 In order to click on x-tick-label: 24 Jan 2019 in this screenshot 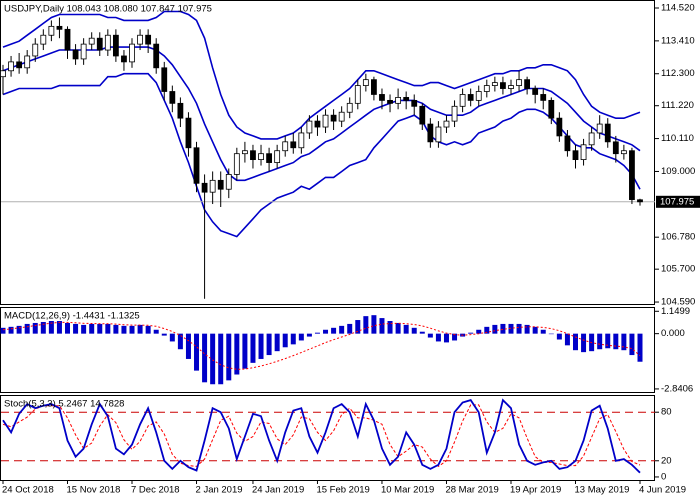, I will do `click(278, 490)`.